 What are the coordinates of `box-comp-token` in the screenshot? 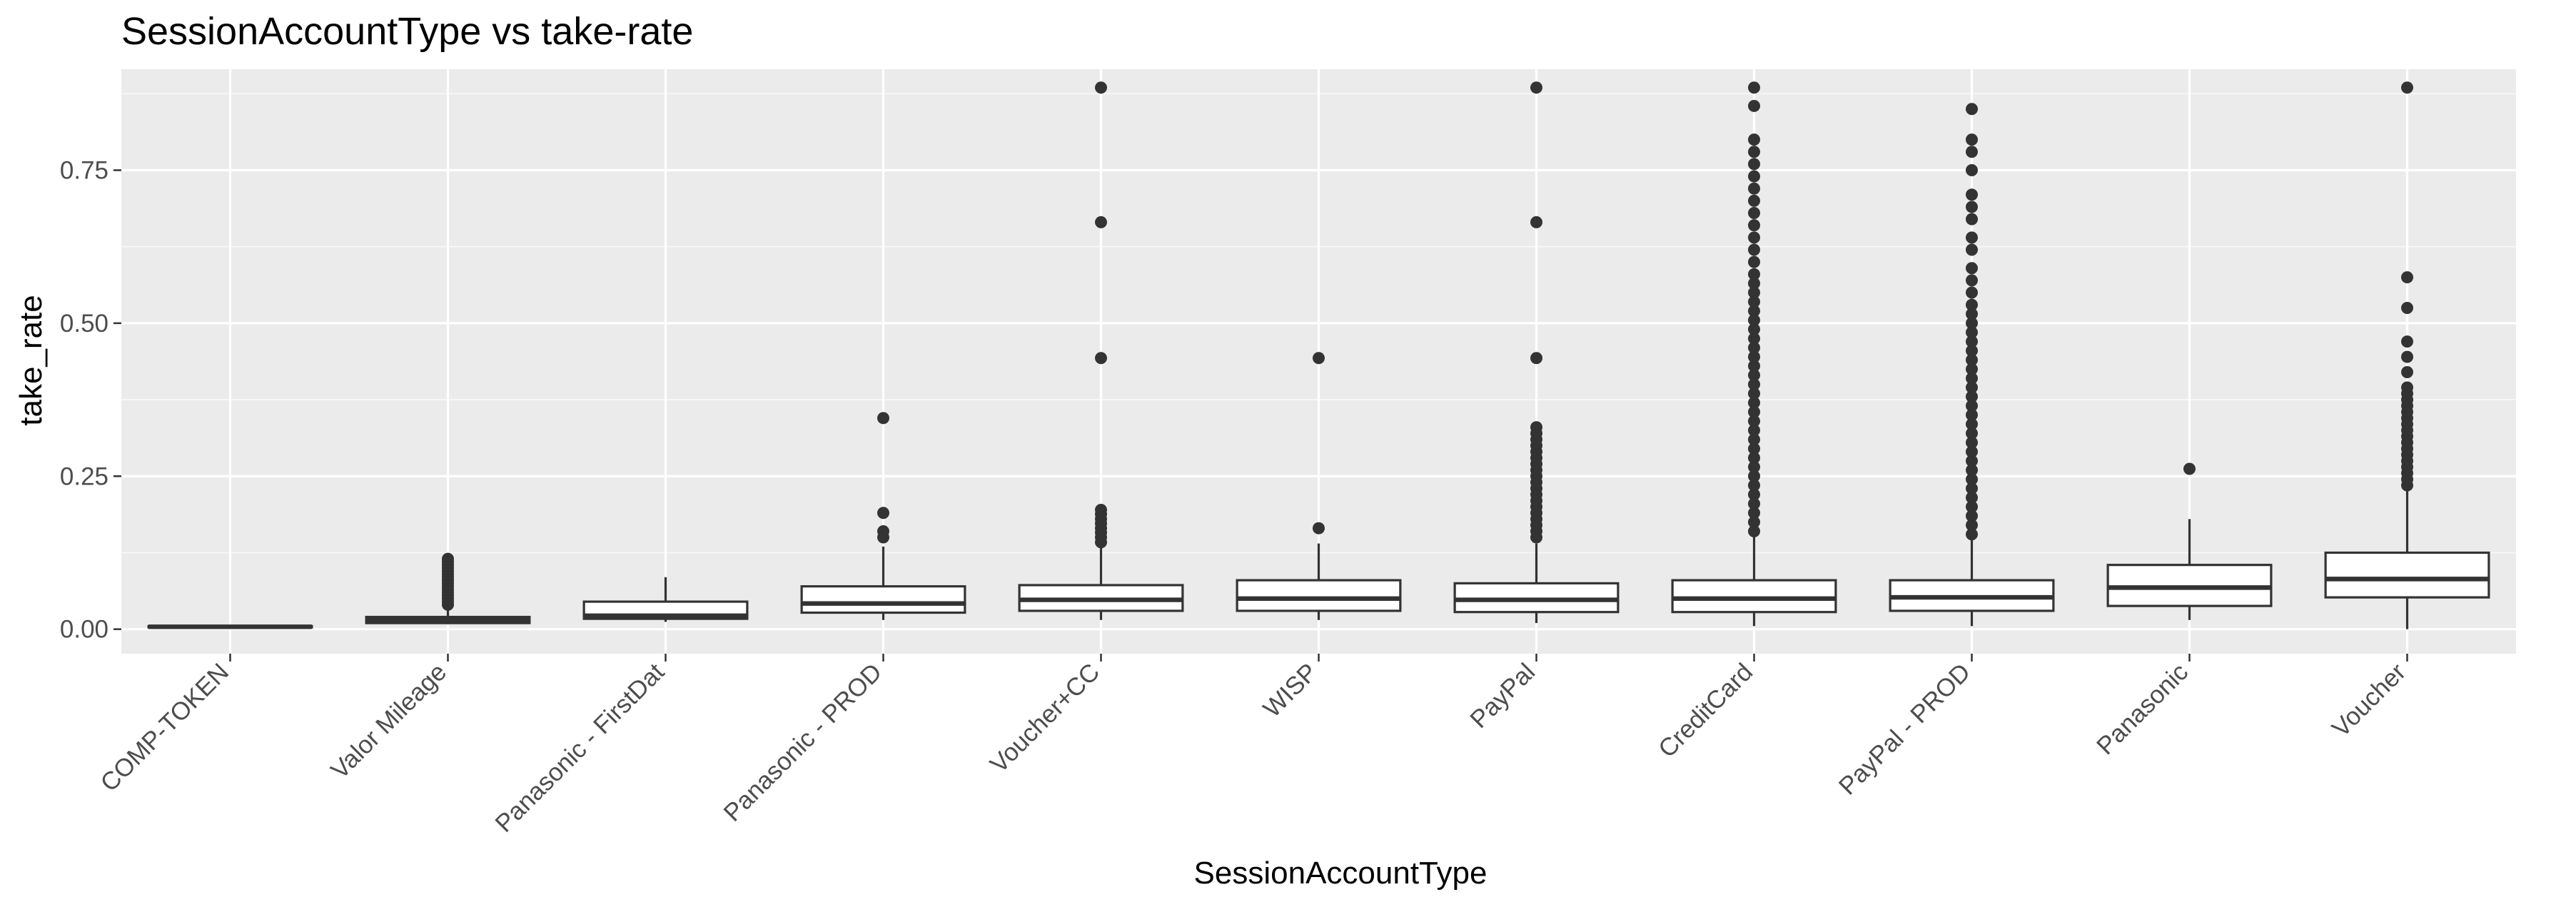 It's located at (230, 626).